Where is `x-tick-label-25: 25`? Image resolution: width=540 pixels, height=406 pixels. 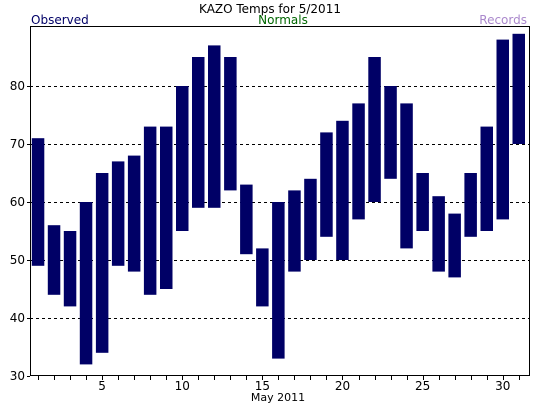
x-tick-label-25: 25 is located at coordinates (422, 386).